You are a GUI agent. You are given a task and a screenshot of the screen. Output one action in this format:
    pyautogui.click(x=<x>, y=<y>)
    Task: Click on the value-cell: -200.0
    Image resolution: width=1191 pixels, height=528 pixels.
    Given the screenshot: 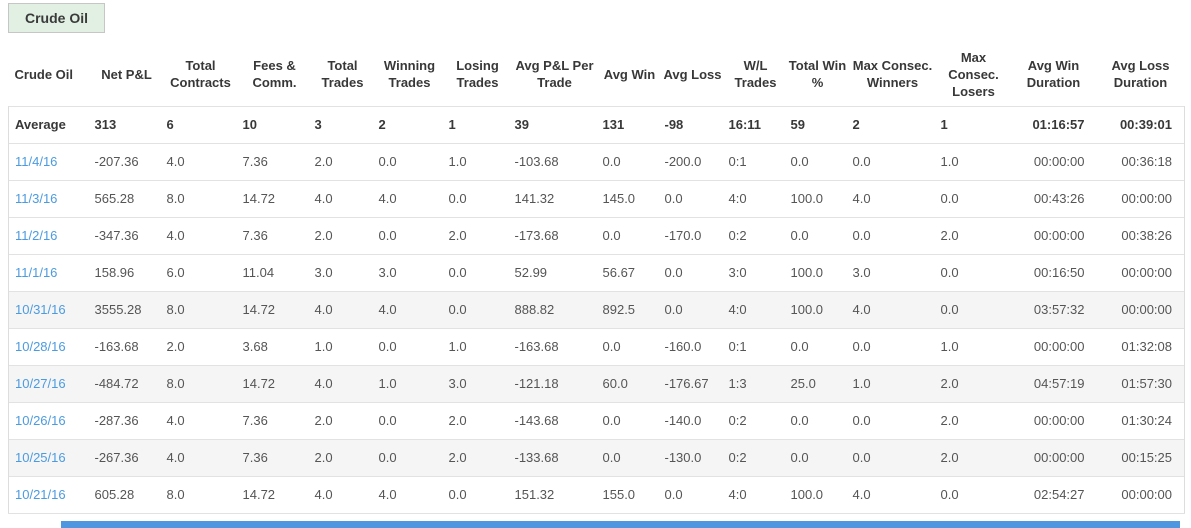 What is the action you would take?
    pyautogui.click(x=692, y=161)
    